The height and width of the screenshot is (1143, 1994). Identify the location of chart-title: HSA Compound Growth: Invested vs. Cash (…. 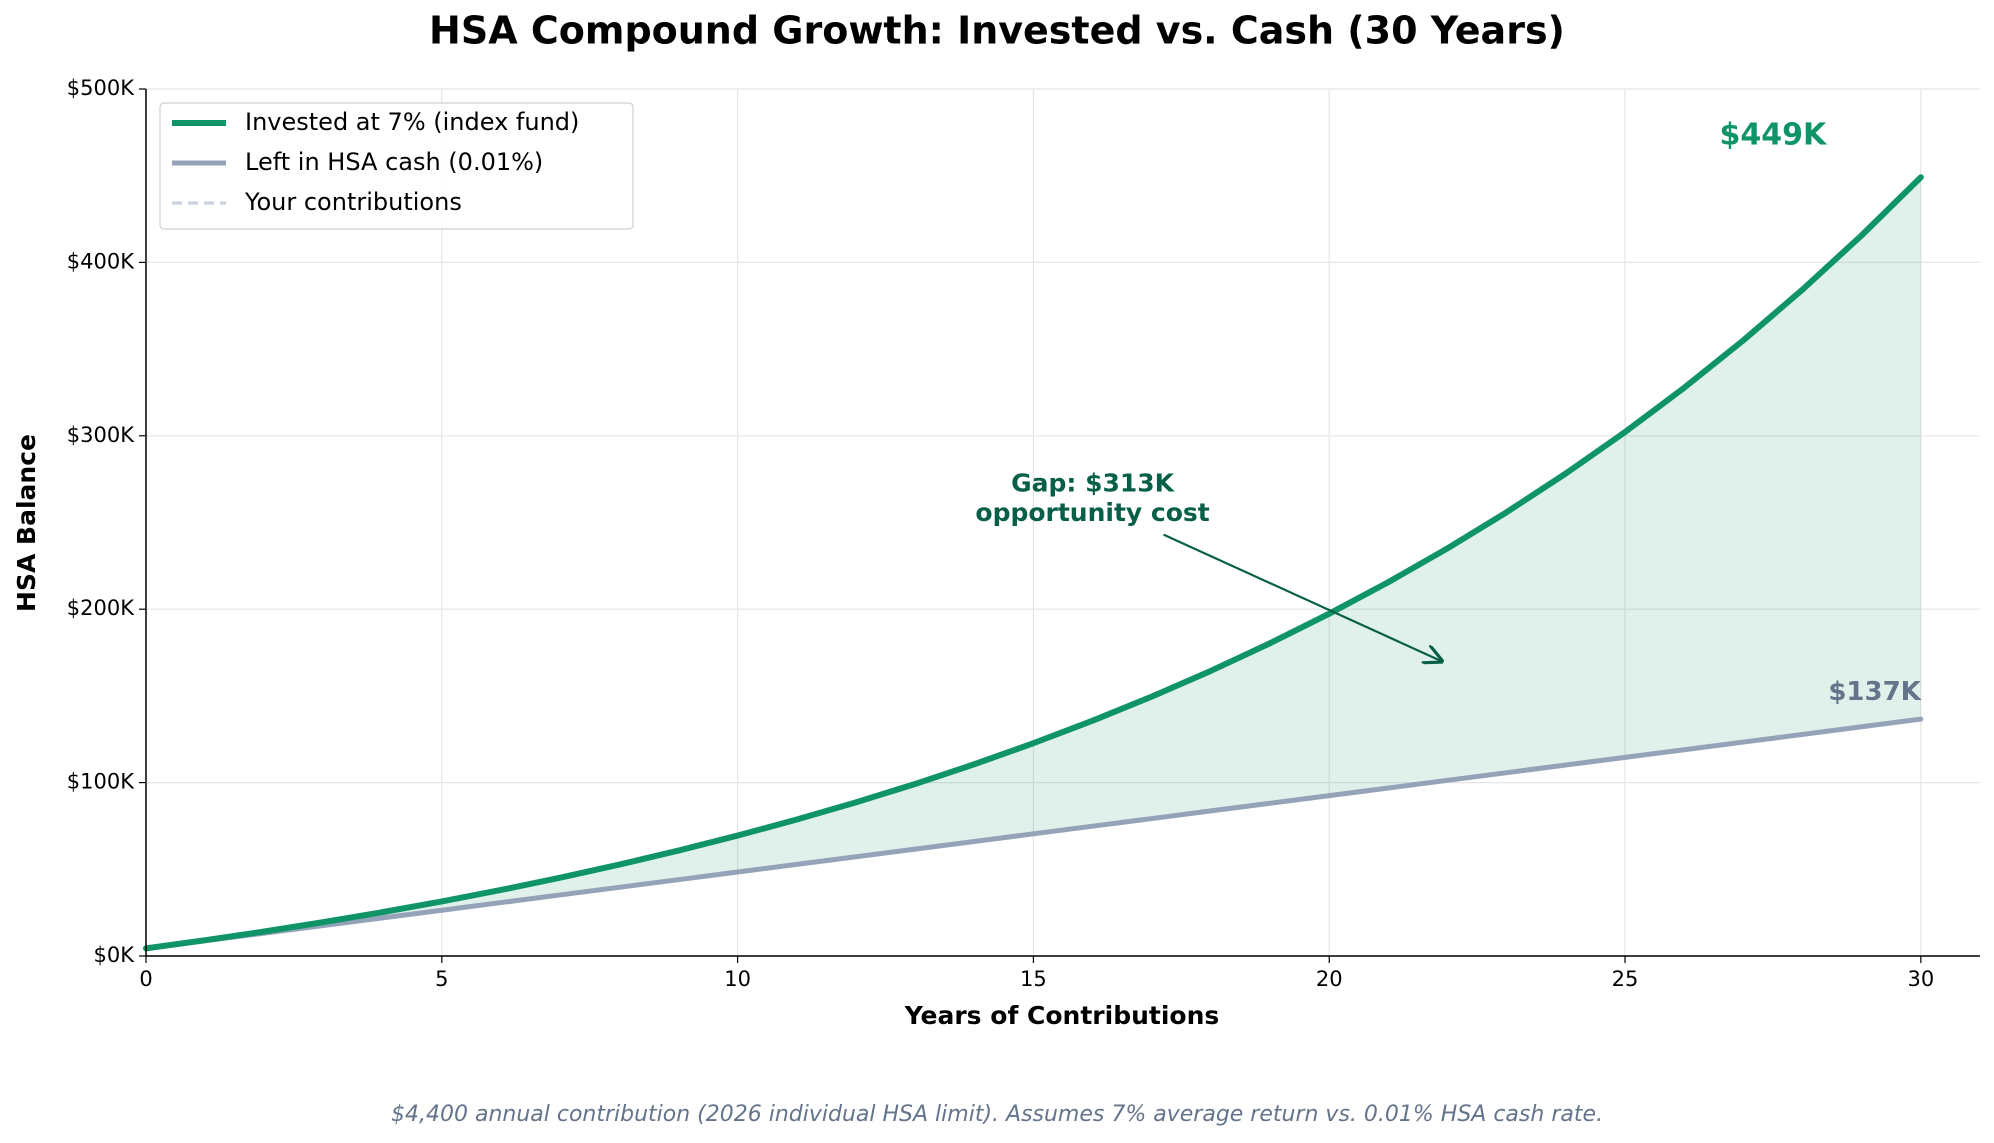
(997, 31).